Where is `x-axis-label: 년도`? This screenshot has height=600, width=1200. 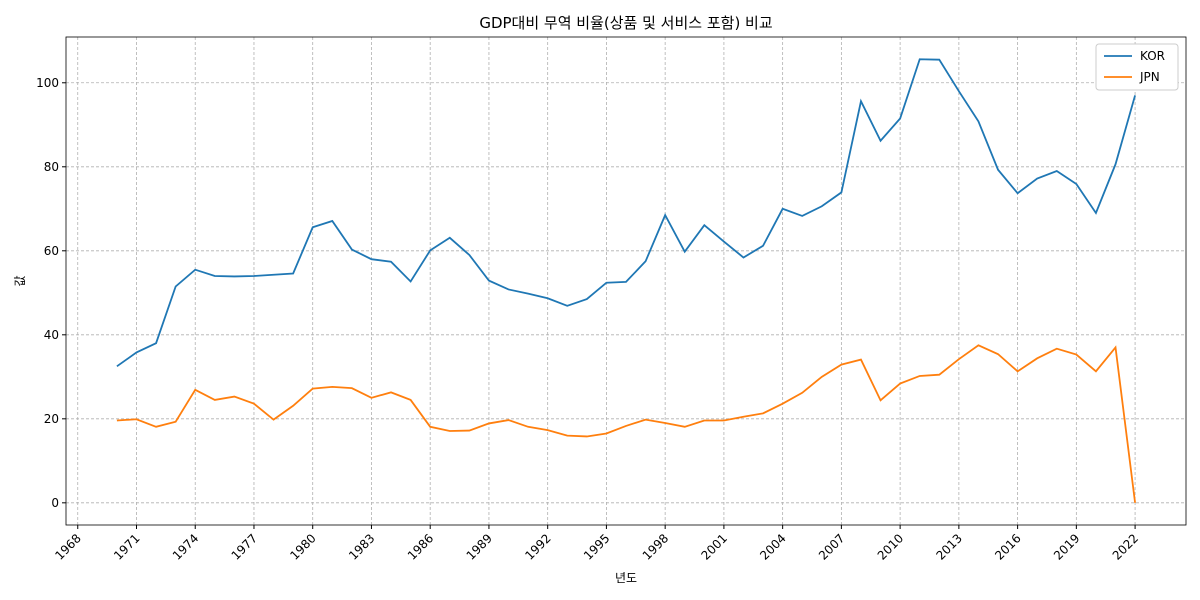 x-axis-label: 년도 is located at coordinates (626, 578).